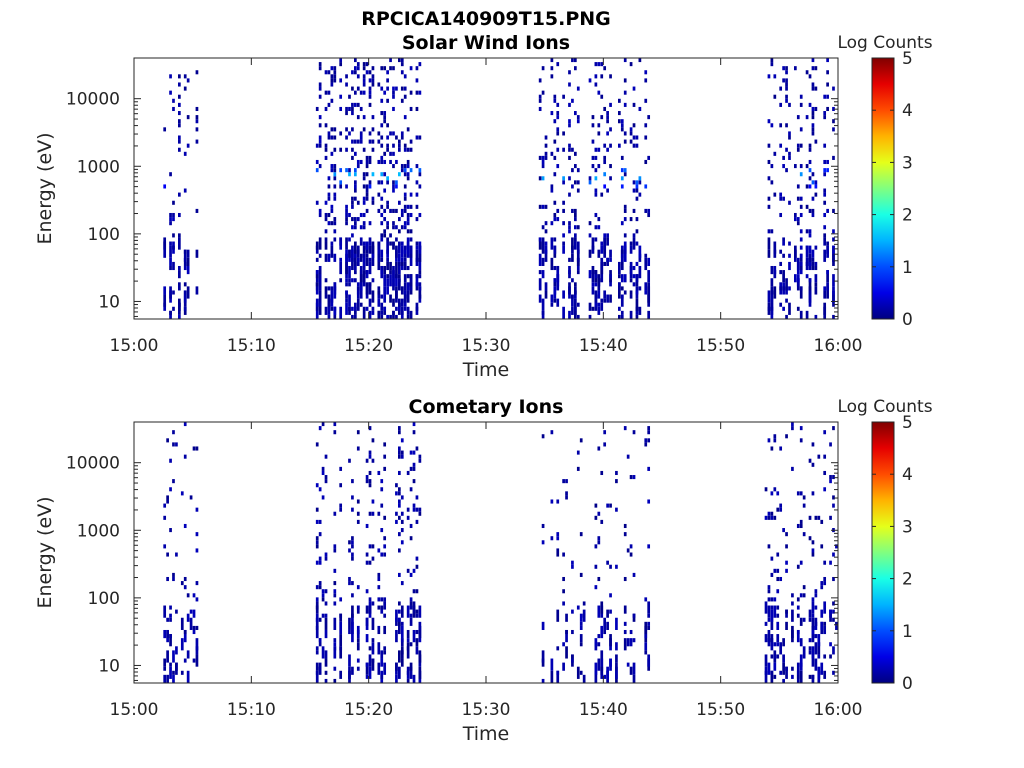 The height and width of the screenshot is (768, 1024). Describe the element at coordinates (109, 666) in the screenshot. I see `y-tick-label: 10` at that location.